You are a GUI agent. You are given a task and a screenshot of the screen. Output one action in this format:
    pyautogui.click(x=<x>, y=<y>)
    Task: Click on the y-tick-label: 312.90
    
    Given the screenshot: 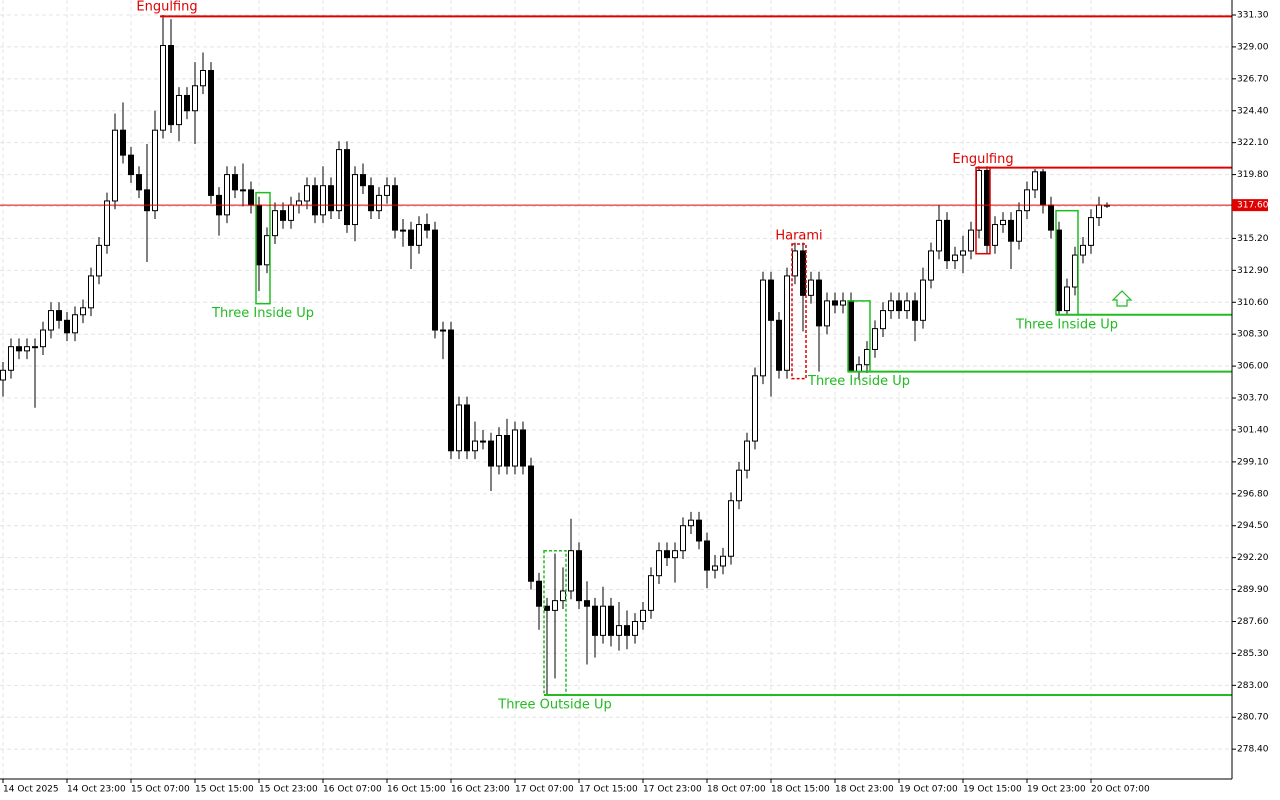 What is the action you would take?
    pyautogui.click(x=1253, y=271)
    